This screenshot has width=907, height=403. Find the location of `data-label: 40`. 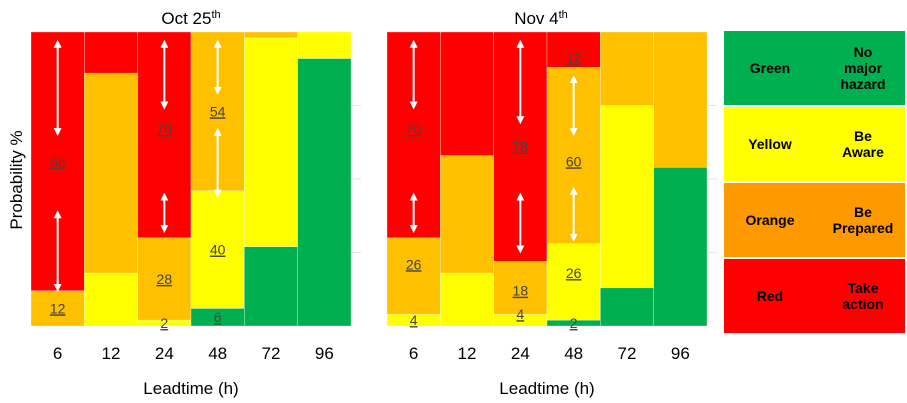

data-label: 40 is located at coordinates (218, 250).